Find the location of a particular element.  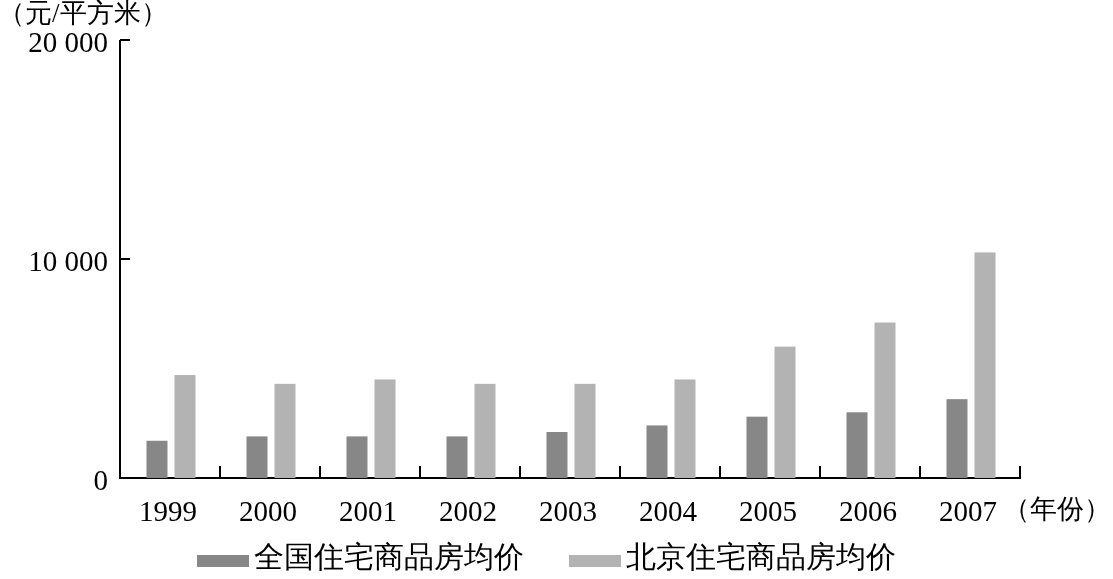

x-axis-title: （年份） is located at coordinates (1057, 509).